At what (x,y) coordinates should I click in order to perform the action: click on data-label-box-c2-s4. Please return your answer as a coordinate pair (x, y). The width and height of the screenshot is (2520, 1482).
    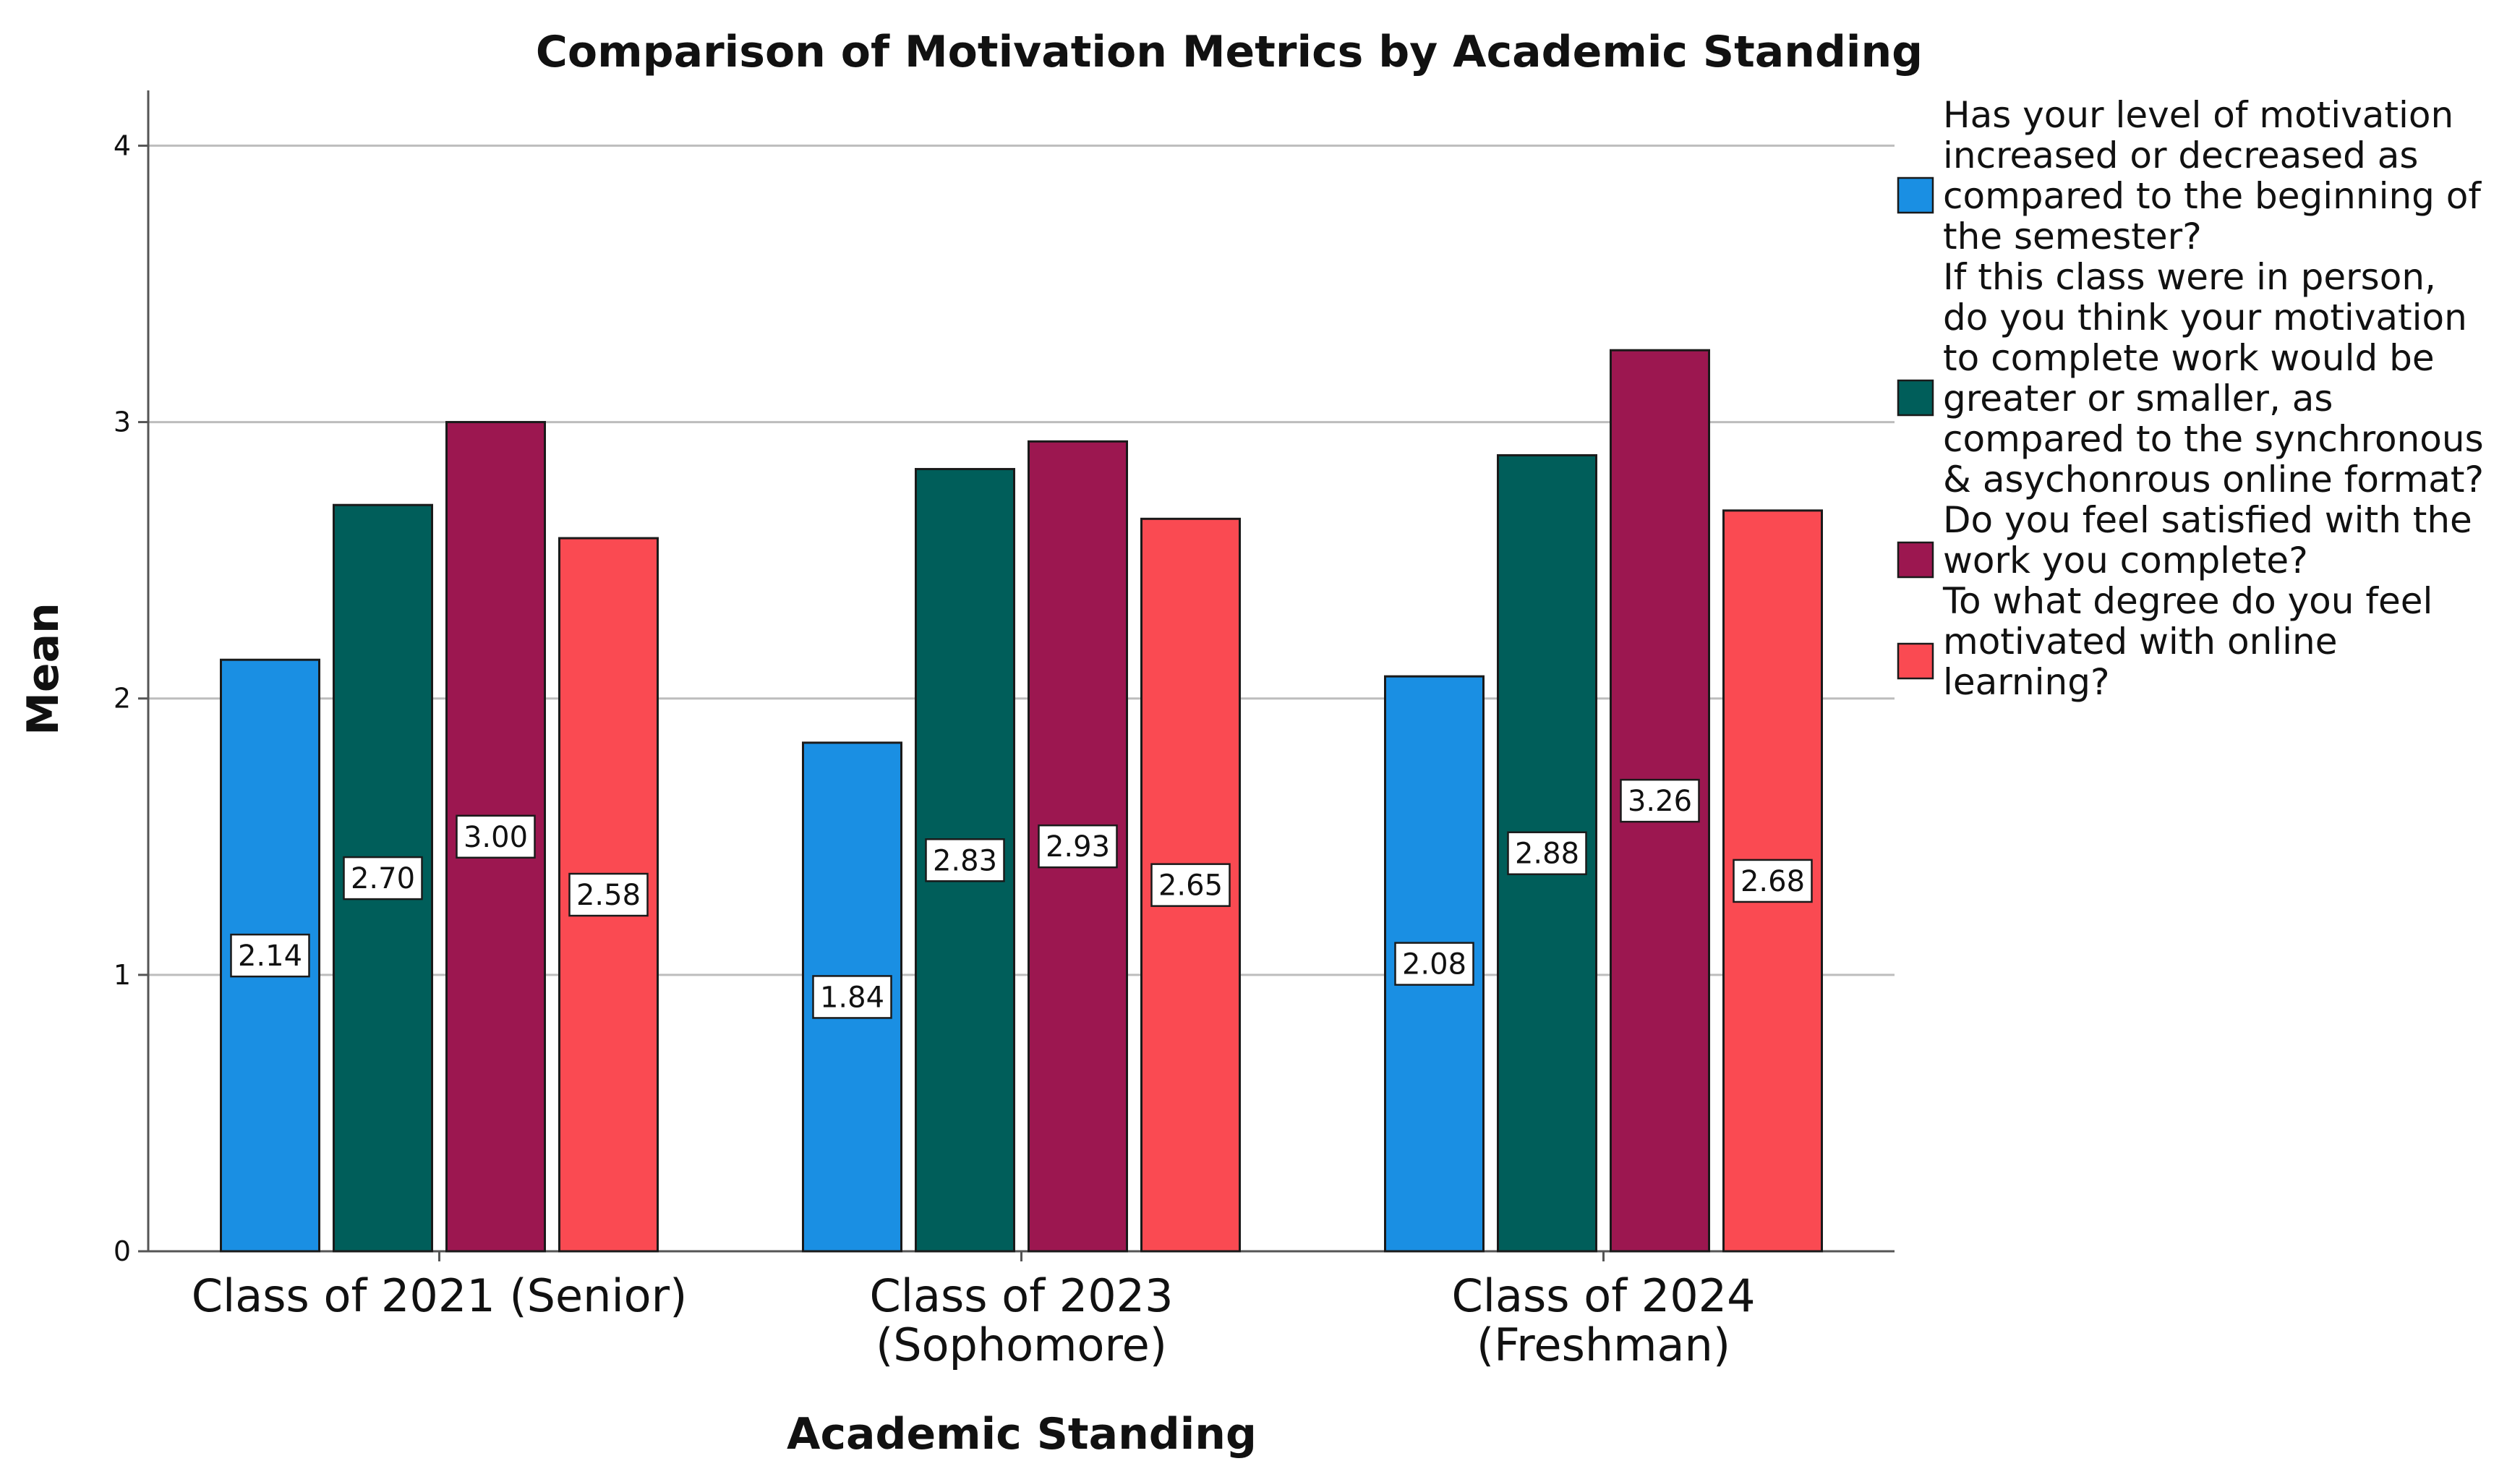
    Looking at the image, I should click on (1191, 885).